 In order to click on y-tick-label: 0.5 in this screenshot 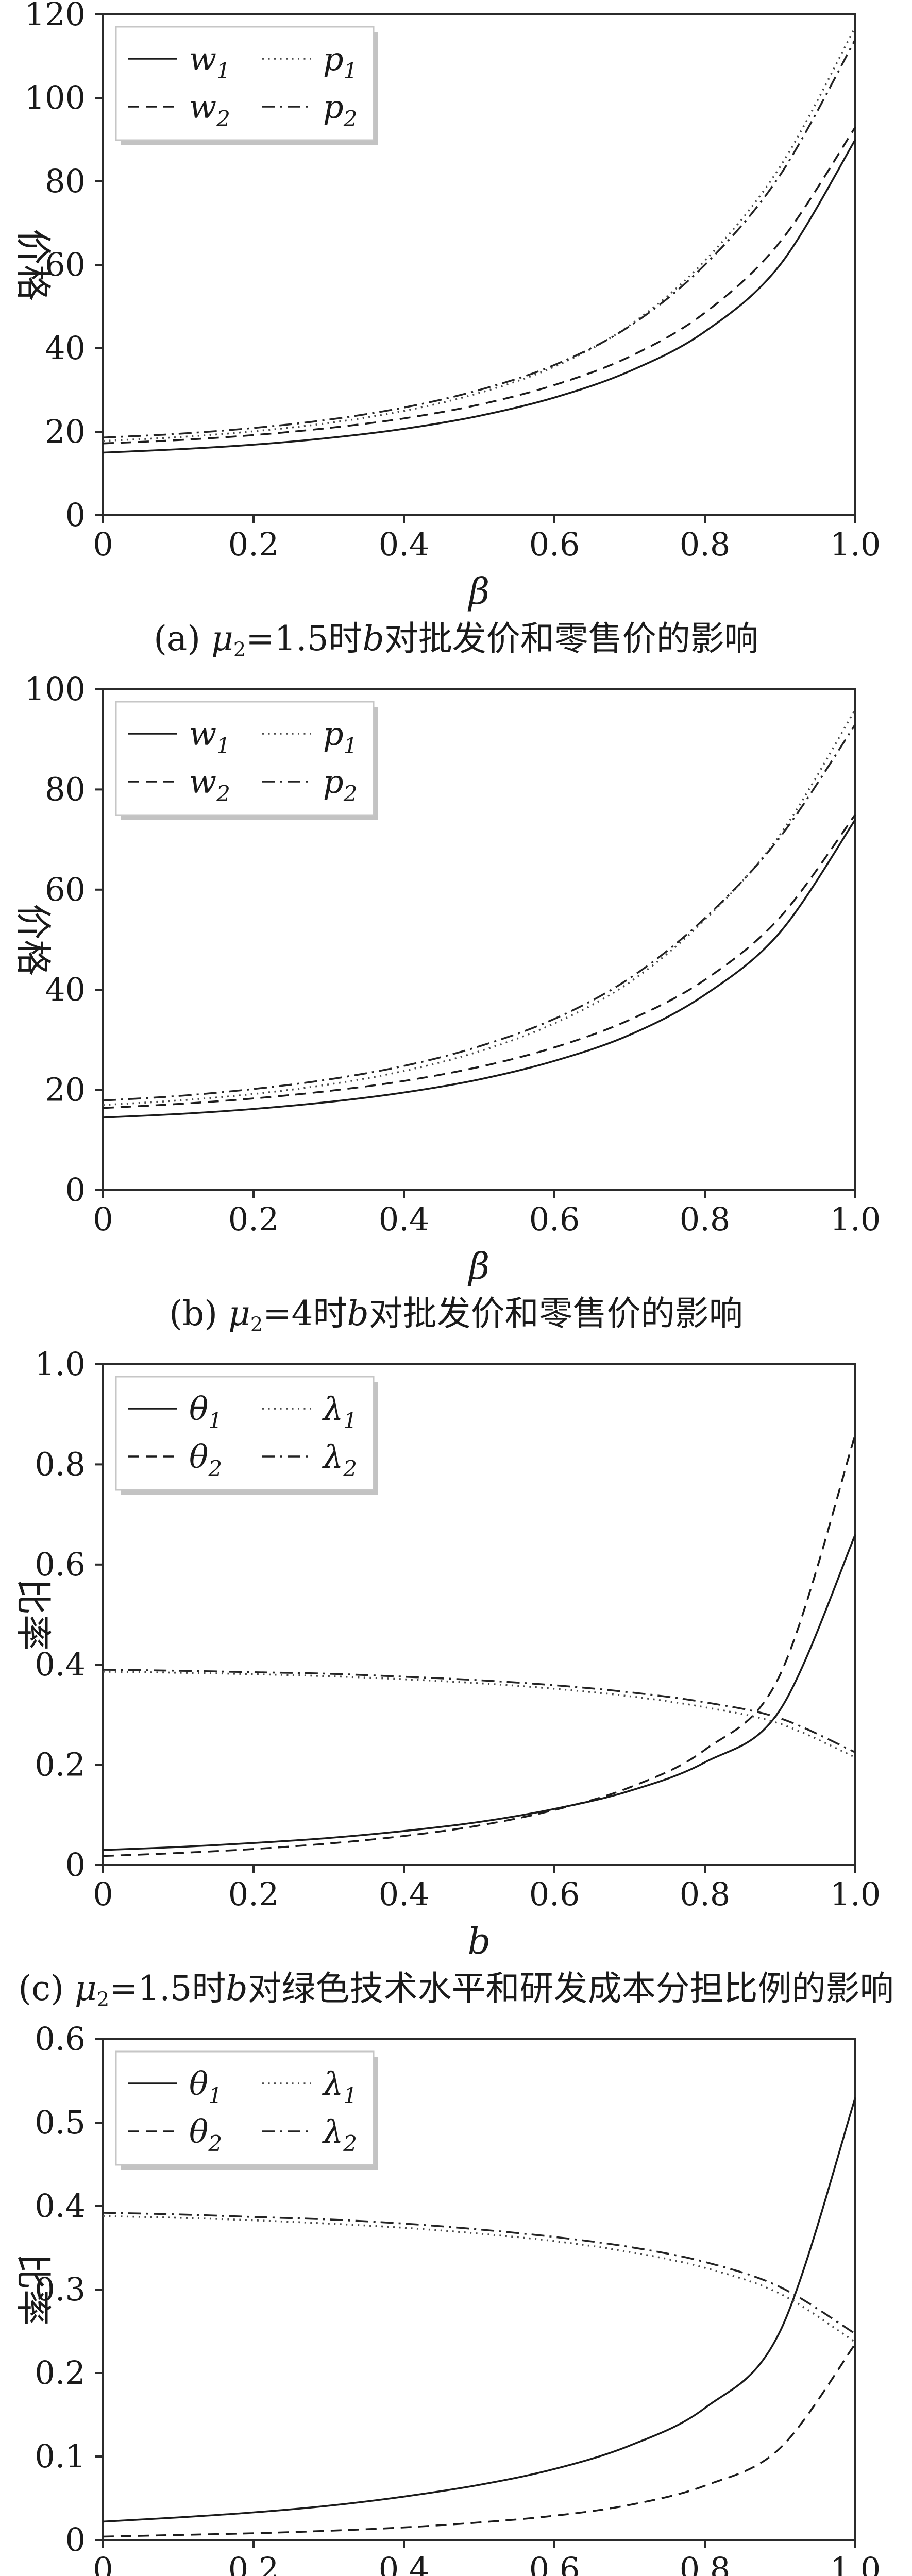, I will do `click(60, 2122)`.